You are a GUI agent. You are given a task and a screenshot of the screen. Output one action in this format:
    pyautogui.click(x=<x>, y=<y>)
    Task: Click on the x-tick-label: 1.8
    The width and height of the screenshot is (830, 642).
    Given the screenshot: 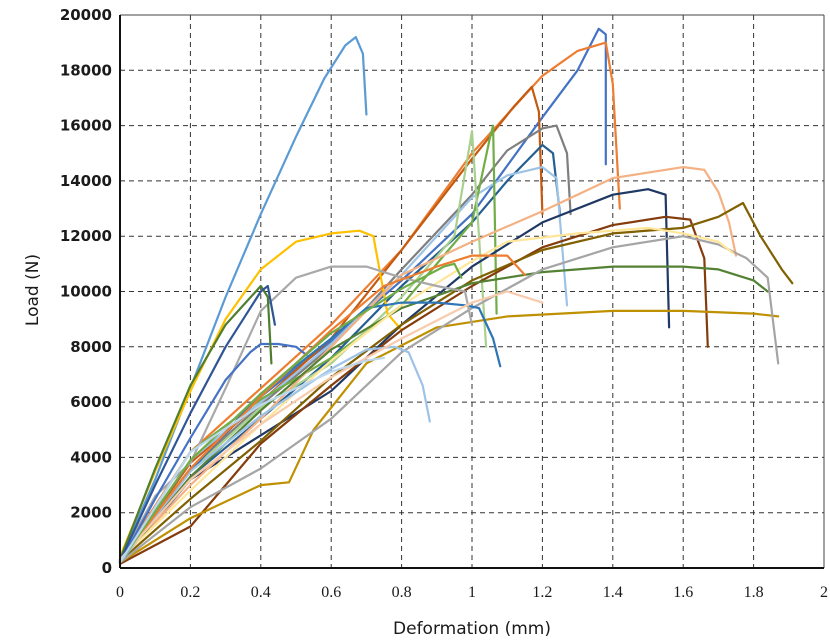 What is the action you would take?
    pyautogui.click(x=754, y=592)
    